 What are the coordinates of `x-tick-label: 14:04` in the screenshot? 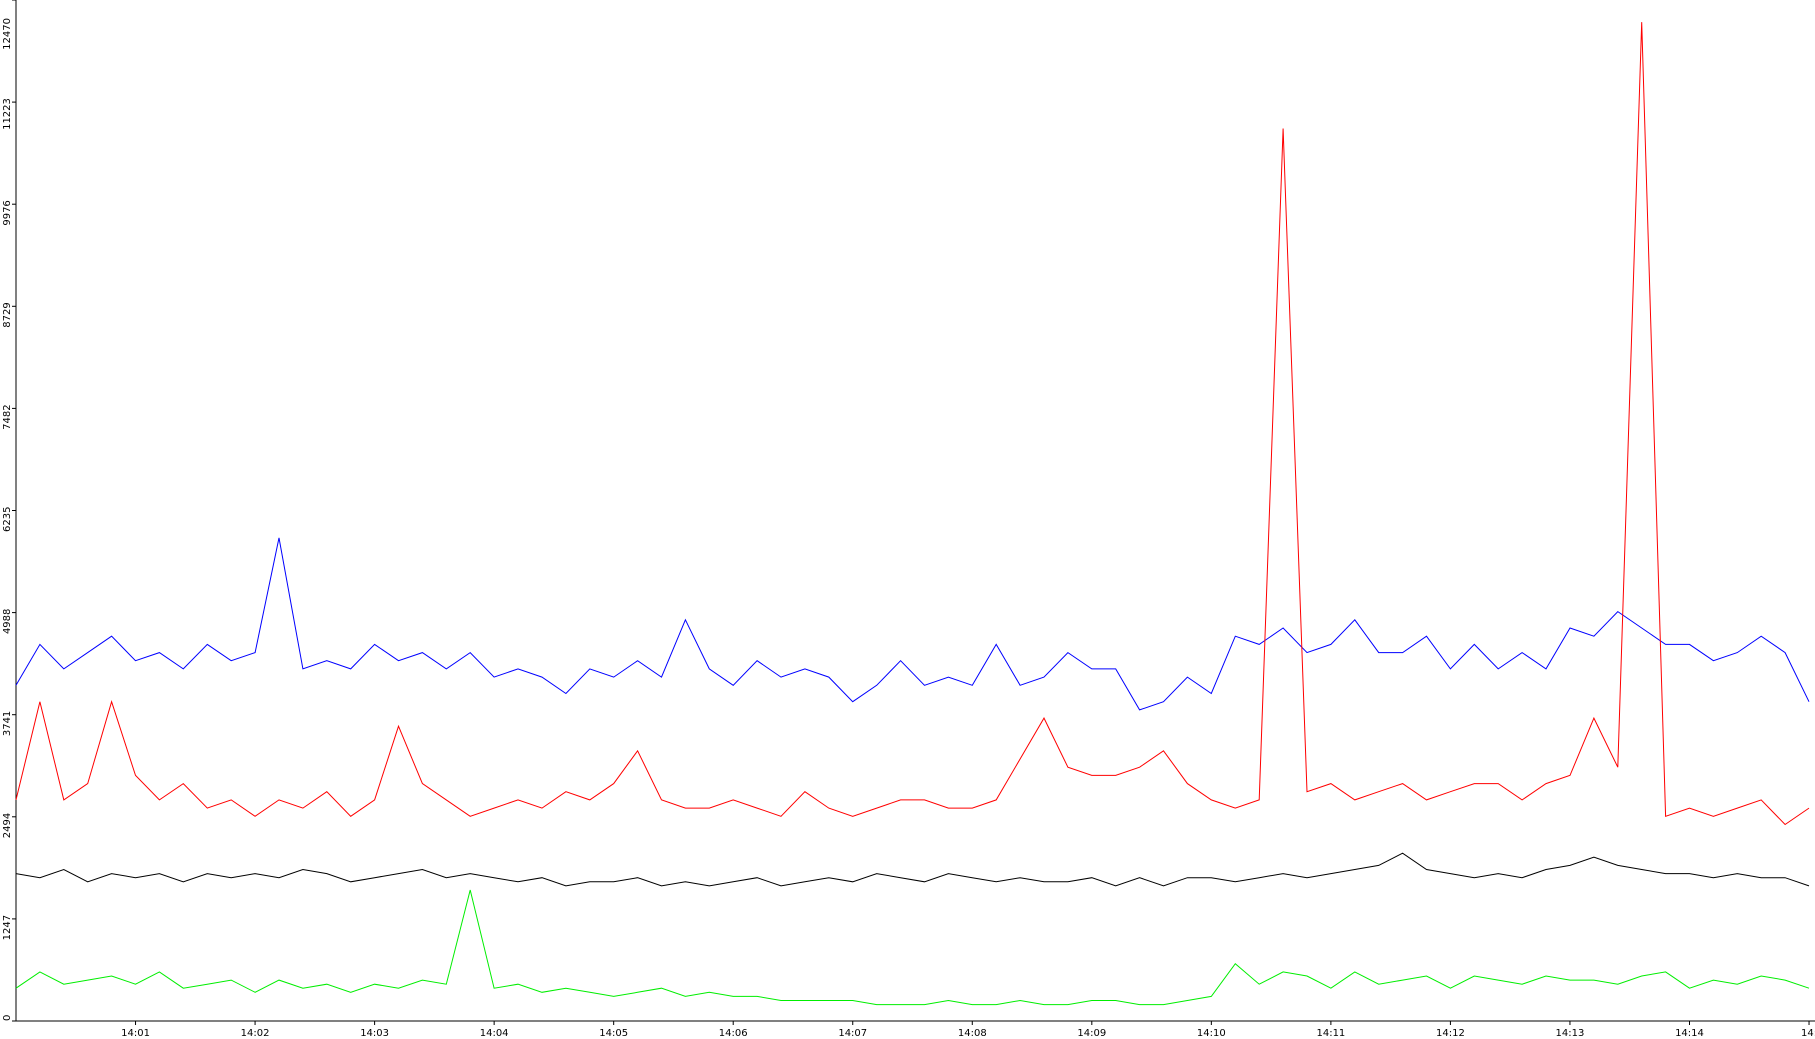 It's located at (494, 1033).